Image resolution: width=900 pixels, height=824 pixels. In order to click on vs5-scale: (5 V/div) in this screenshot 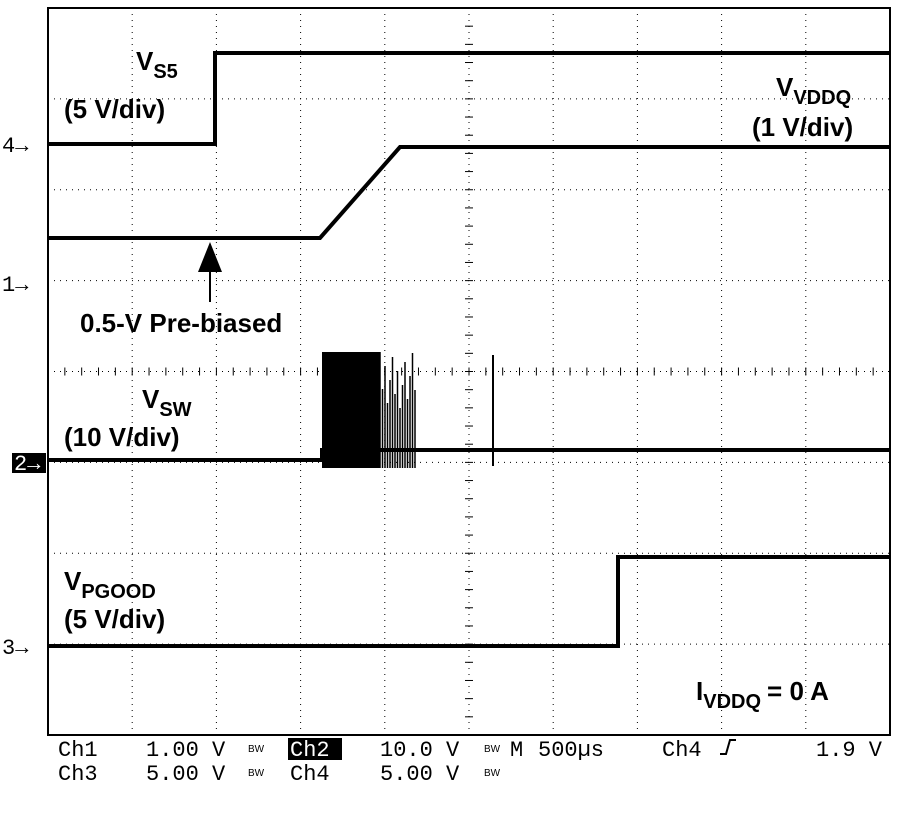, I will do `click(114, 109)`.